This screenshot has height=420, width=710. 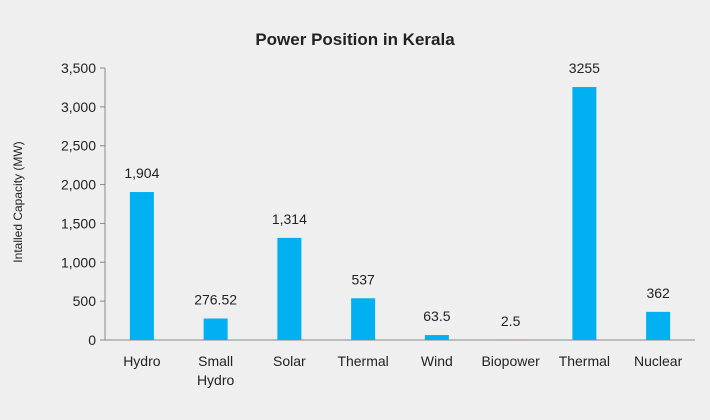 I want to click on x-tick-label-line: Biopower, so click(x=510, y=361).